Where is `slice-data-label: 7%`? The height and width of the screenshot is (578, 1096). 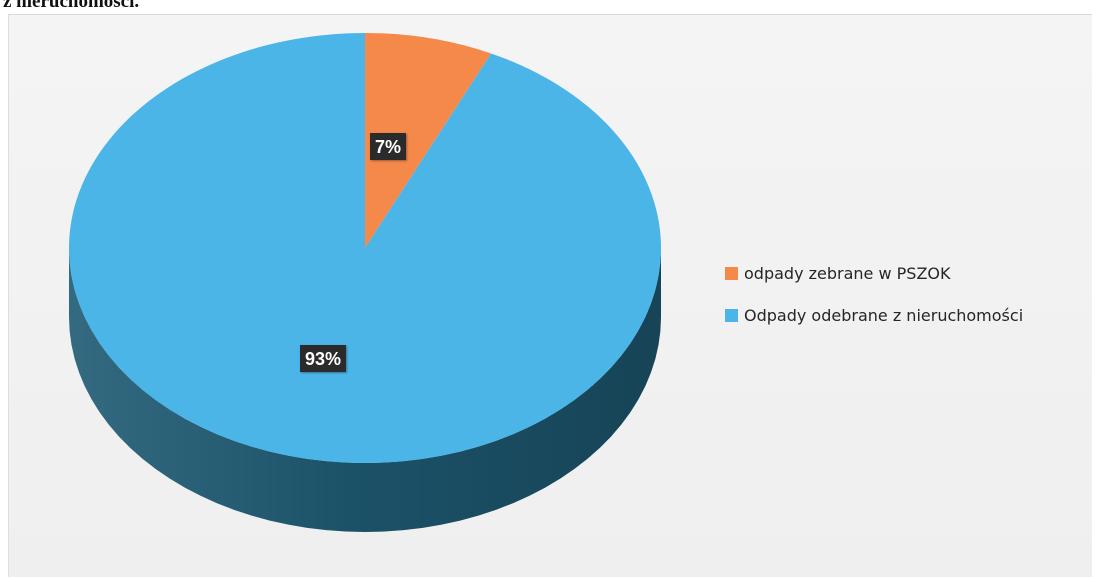 slice-data-label: 7% is located at coordinates (388, 146).